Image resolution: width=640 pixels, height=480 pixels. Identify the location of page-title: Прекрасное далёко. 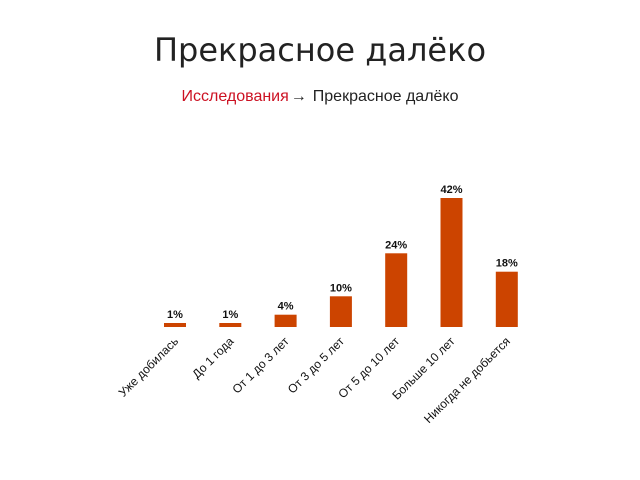
(320, 50).